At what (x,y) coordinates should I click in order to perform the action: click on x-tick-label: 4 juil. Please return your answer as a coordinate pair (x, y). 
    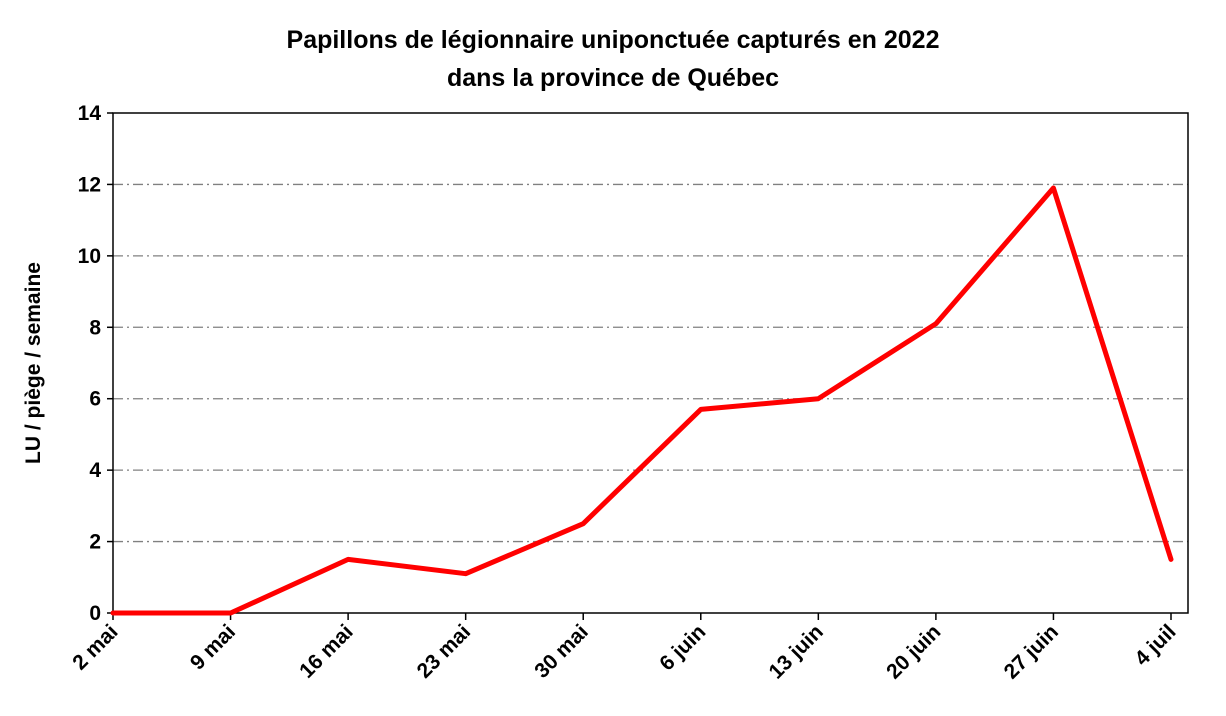
    Looking at the image, I should click on (1155, 645).